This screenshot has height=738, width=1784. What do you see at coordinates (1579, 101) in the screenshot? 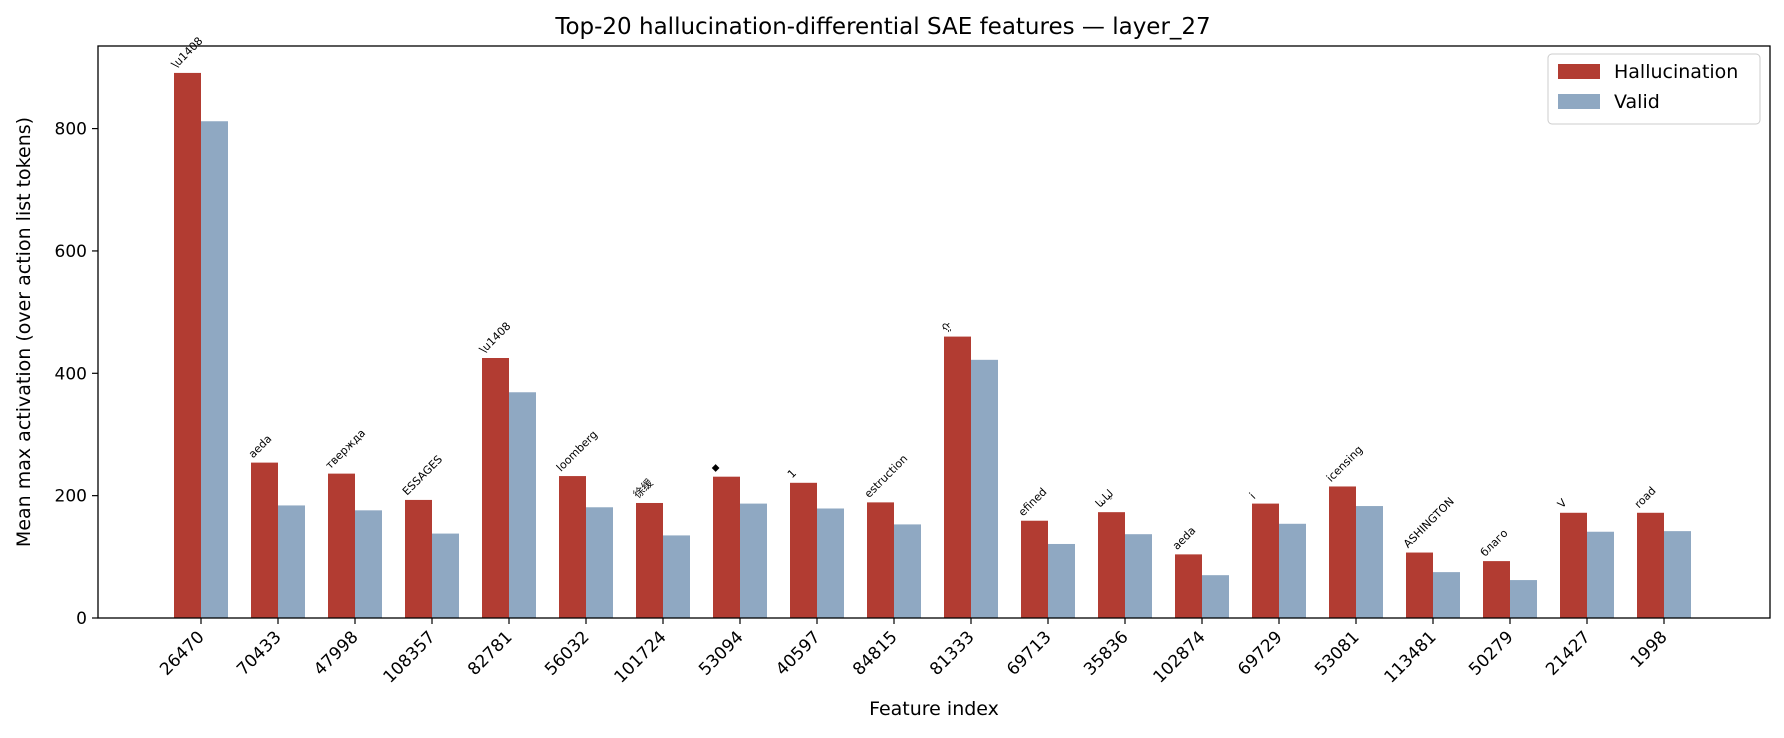
I see `legend-swatch-valid` at bounding box center [1579, 101].